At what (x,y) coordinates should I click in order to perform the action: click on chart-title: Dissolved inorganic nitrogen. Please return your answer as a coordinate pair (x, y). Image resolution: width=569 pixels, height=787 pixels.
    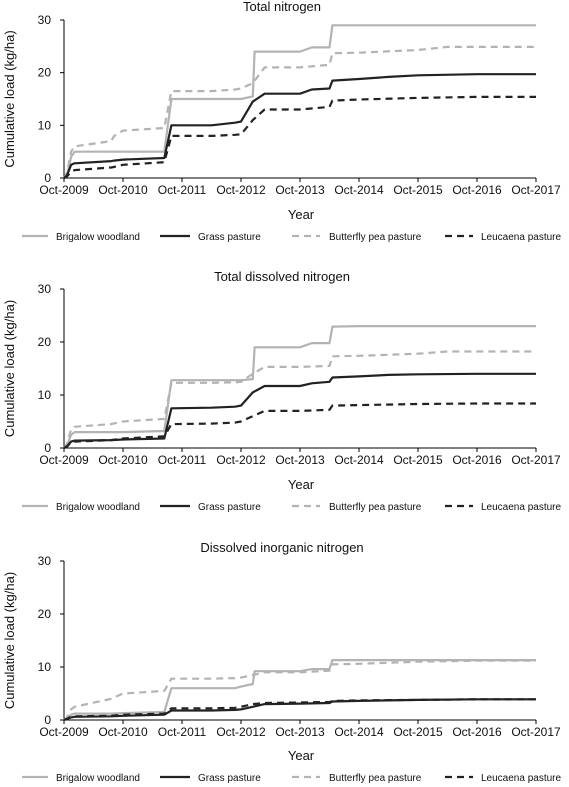
    Looking at the image, I should click on (281, 547).